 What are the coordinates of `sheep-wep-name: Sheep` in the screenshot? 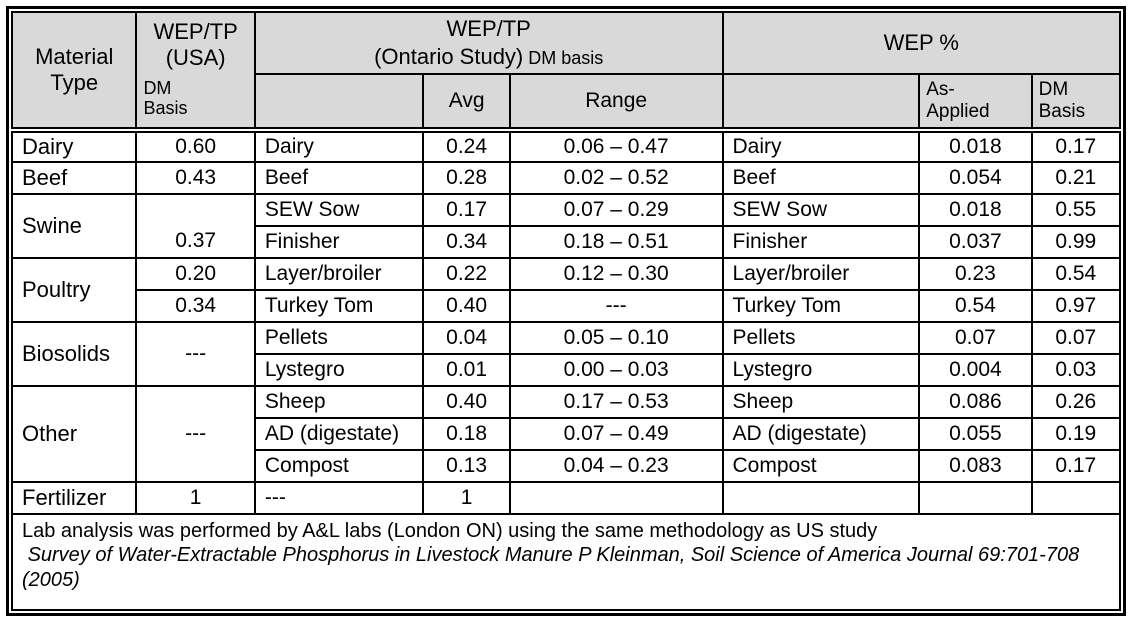 It's located at (821, 402).